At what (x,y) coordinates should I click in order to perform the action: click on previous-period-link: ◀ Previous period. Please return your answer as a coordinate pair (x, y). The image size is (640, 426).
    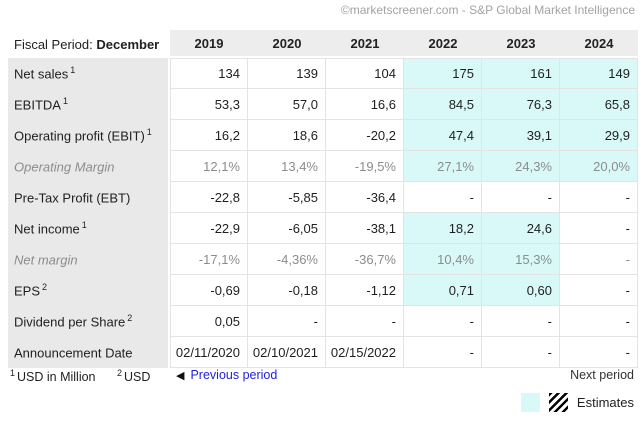
    Looking at the image, I should click on (226, 375).